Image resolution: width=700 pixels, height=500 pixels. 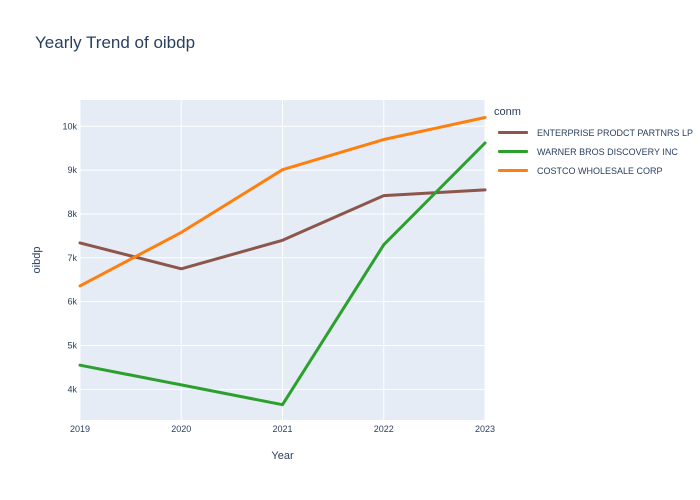 I want to click on x-tick-label: 2023, so click(x=485, y=429).